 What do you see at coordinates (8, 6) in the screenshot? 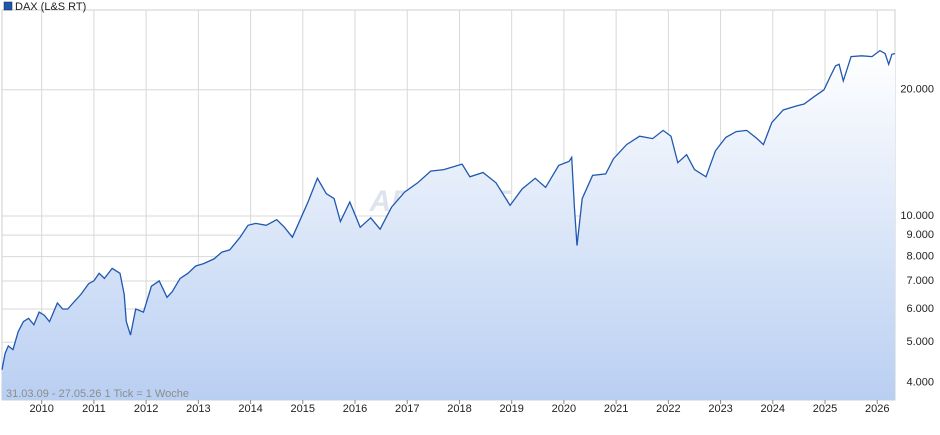
I see `legend-swatch` at bounding box center [8, 6].